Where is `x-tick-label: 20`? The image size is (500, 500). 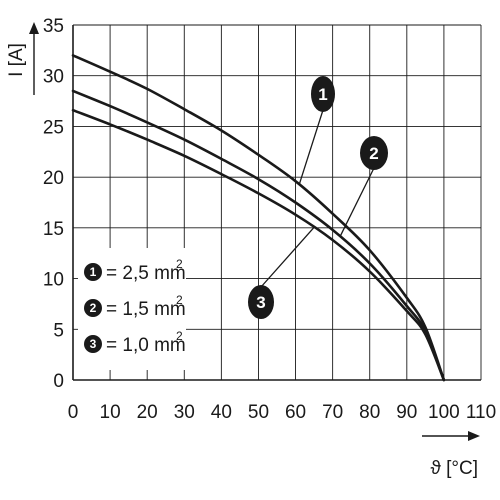 x-tick-label: 20 is located at coordinates (147, 412).